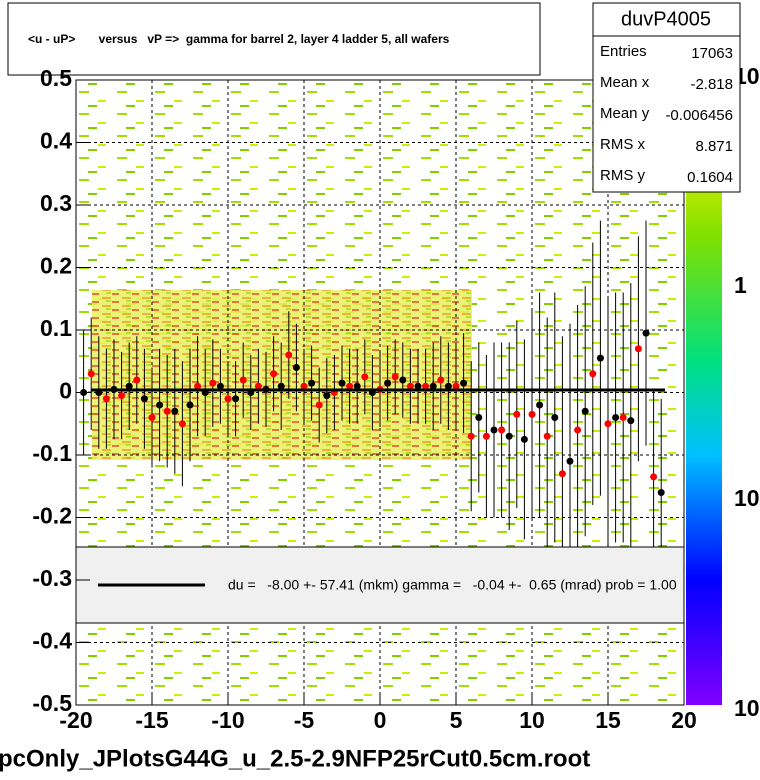 The image size is (760, 780). Describe the element at coordinates (304, 720) in the screenshot. I see `x-tick-label: -5` at that location.